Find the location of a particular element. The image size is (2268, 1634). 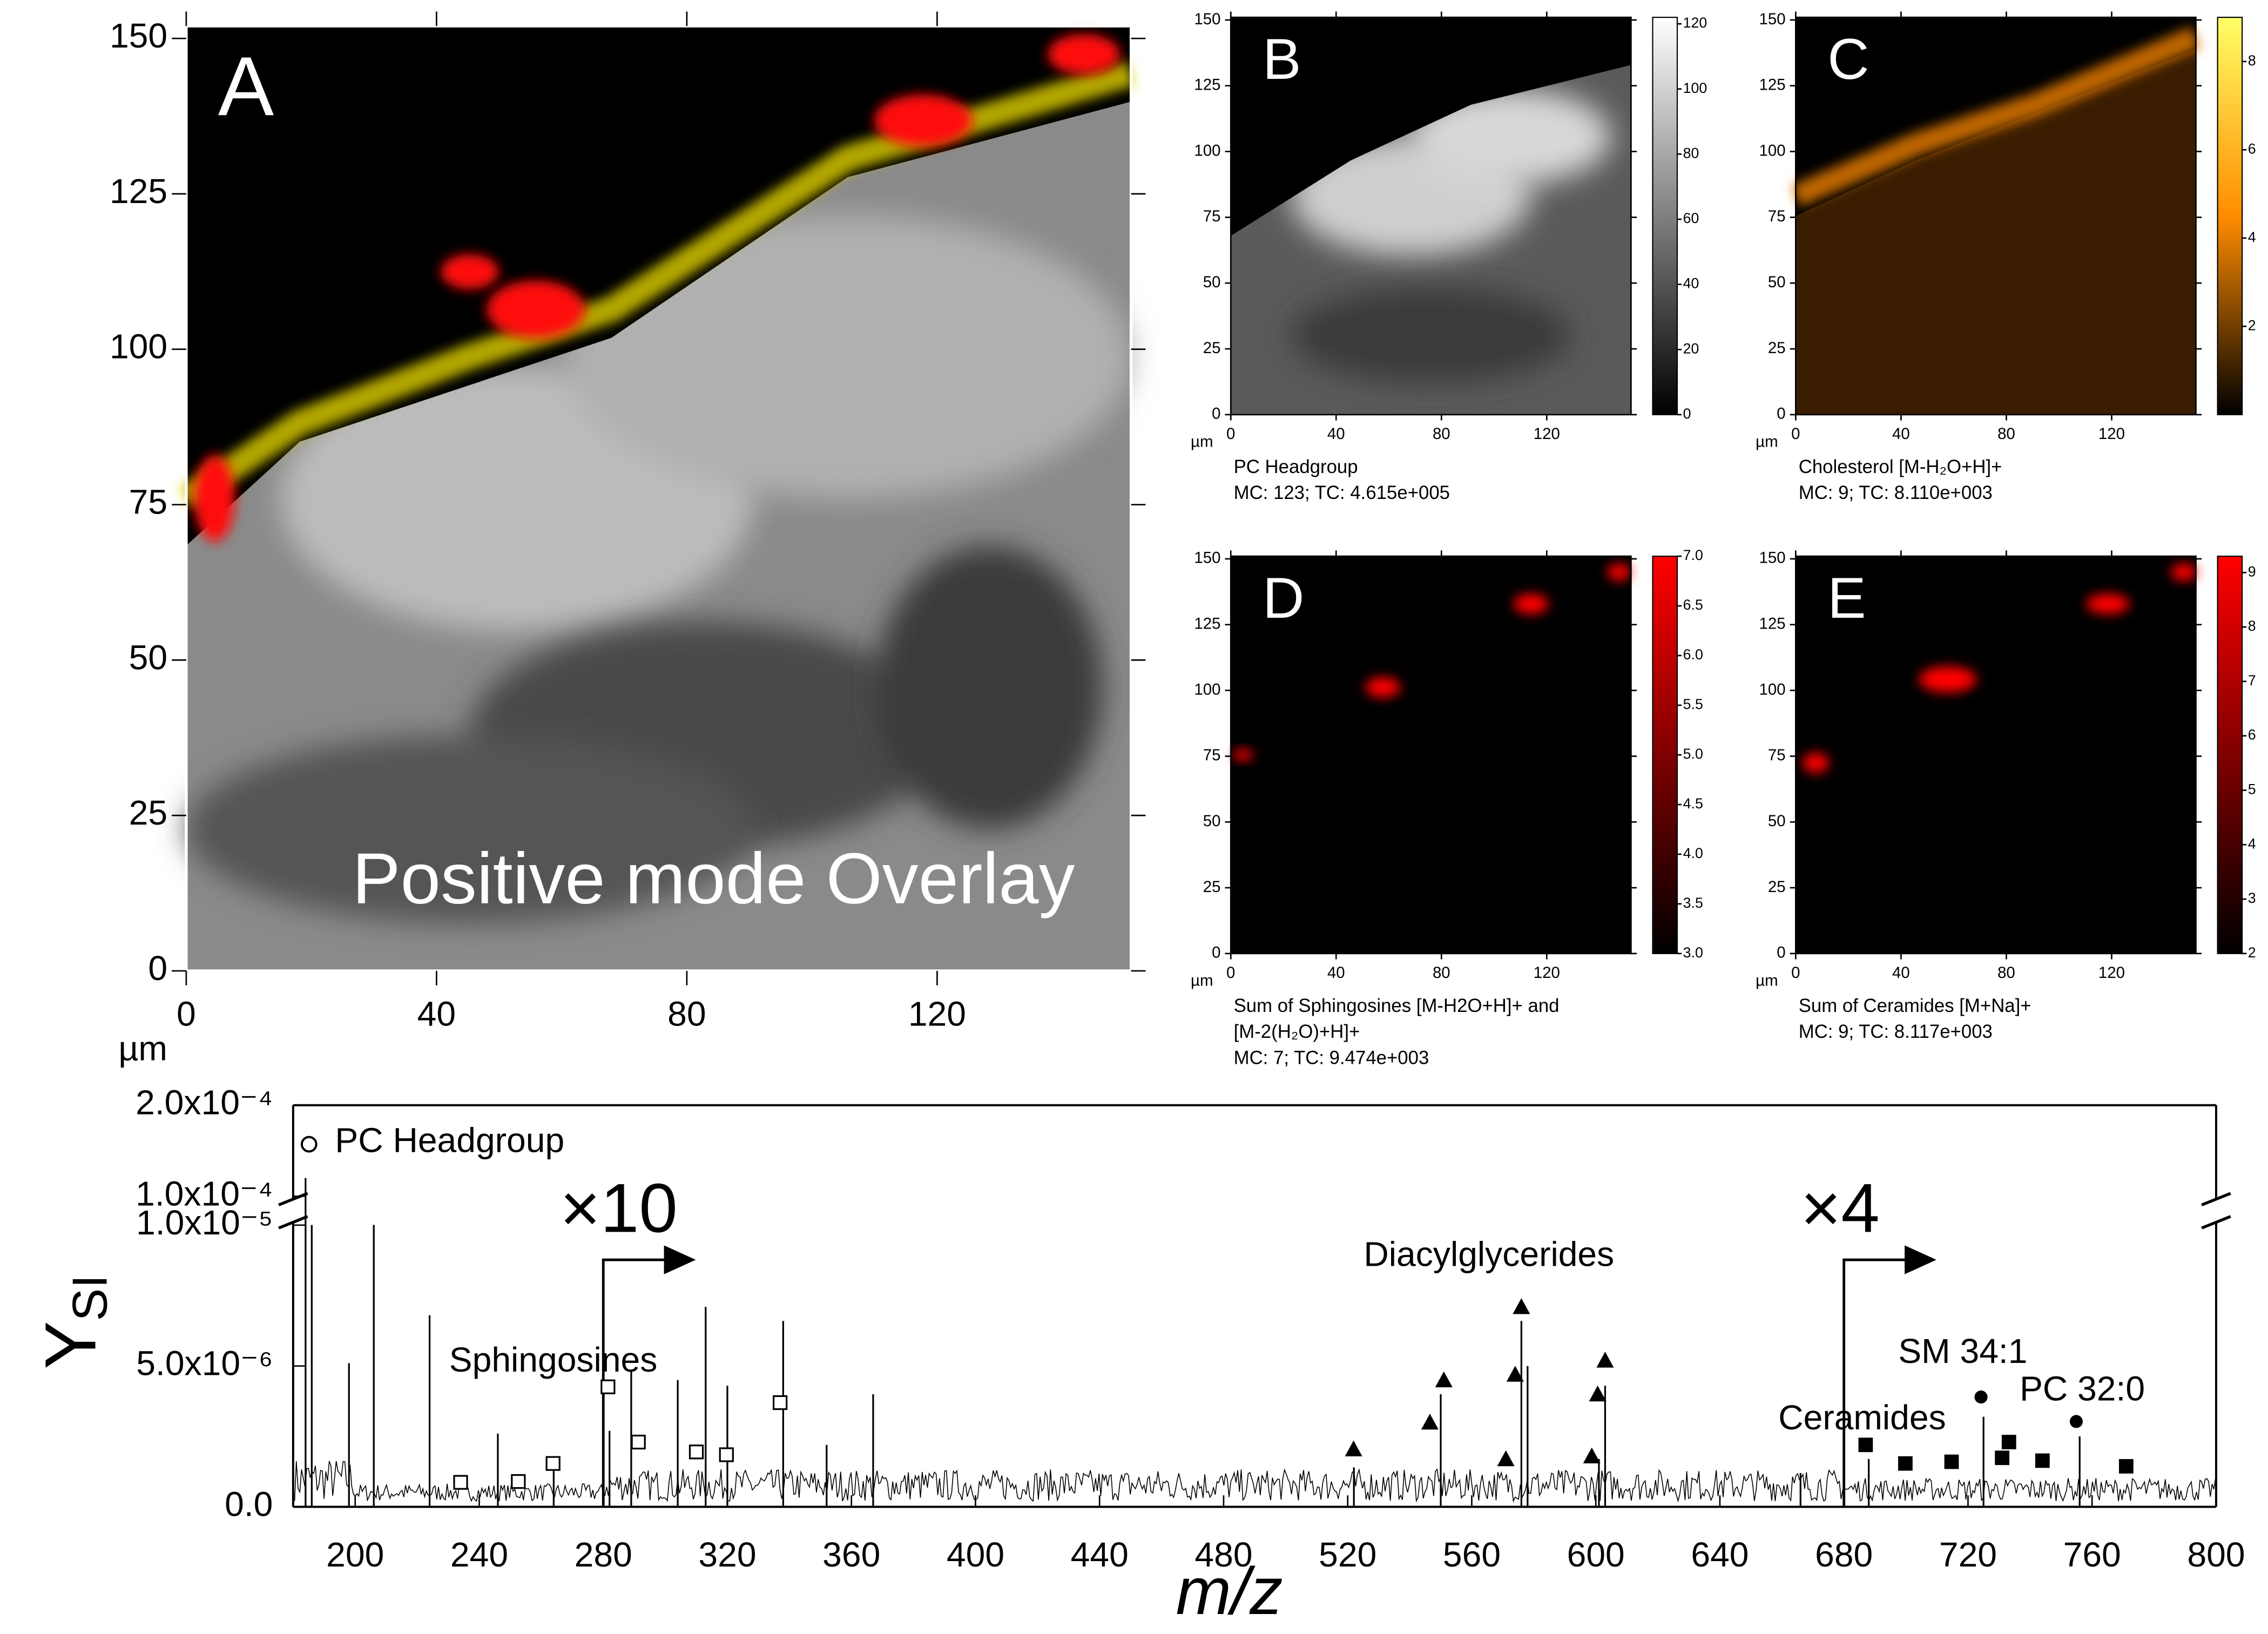

legend-marker is located at coordinates (309, 1144).